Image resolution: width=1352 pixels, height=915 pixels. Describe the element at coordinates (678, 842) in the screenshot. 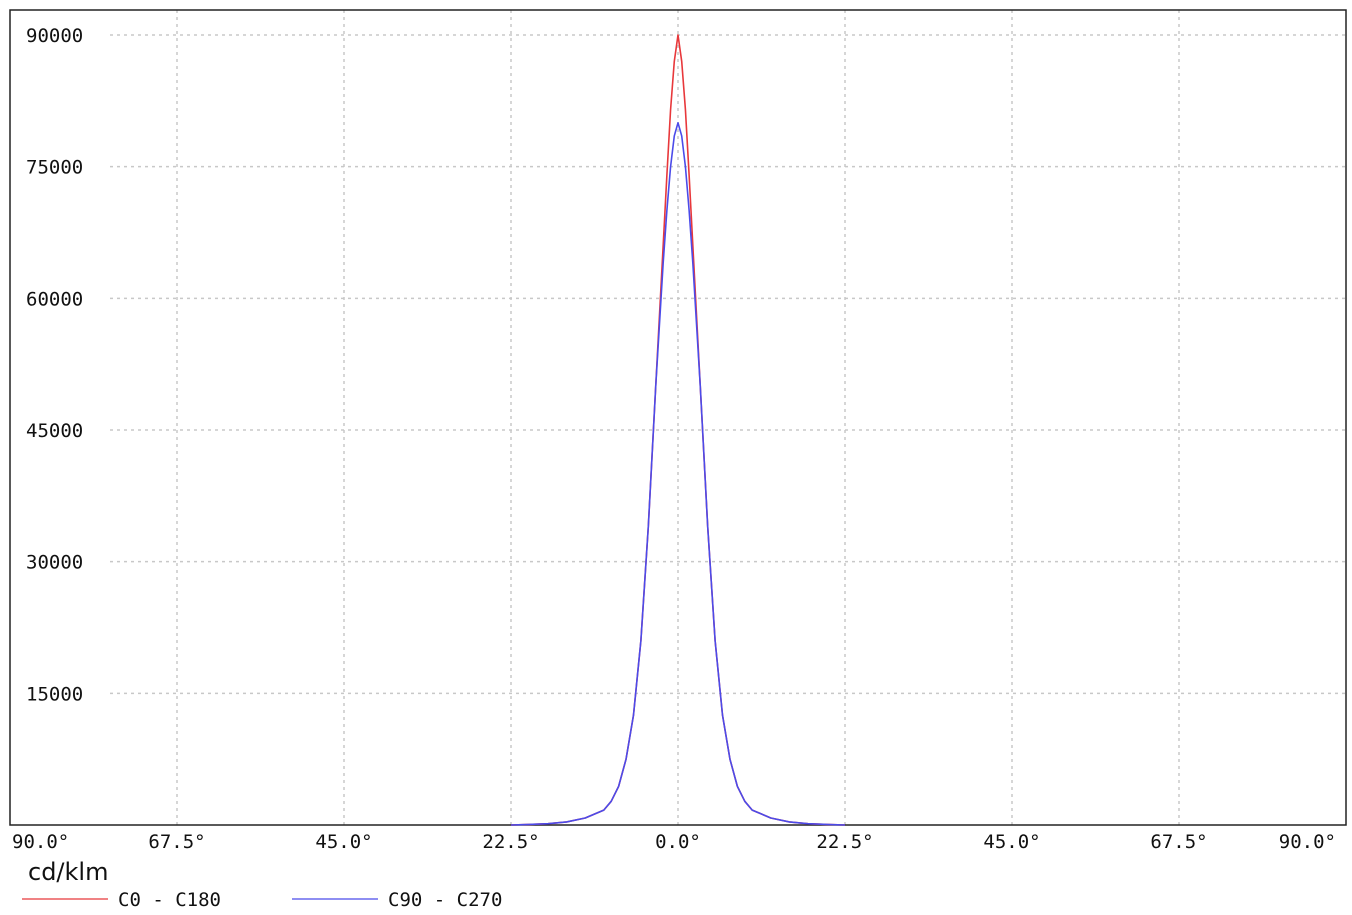

I see `x-tick-label: 0.0°` at that location.